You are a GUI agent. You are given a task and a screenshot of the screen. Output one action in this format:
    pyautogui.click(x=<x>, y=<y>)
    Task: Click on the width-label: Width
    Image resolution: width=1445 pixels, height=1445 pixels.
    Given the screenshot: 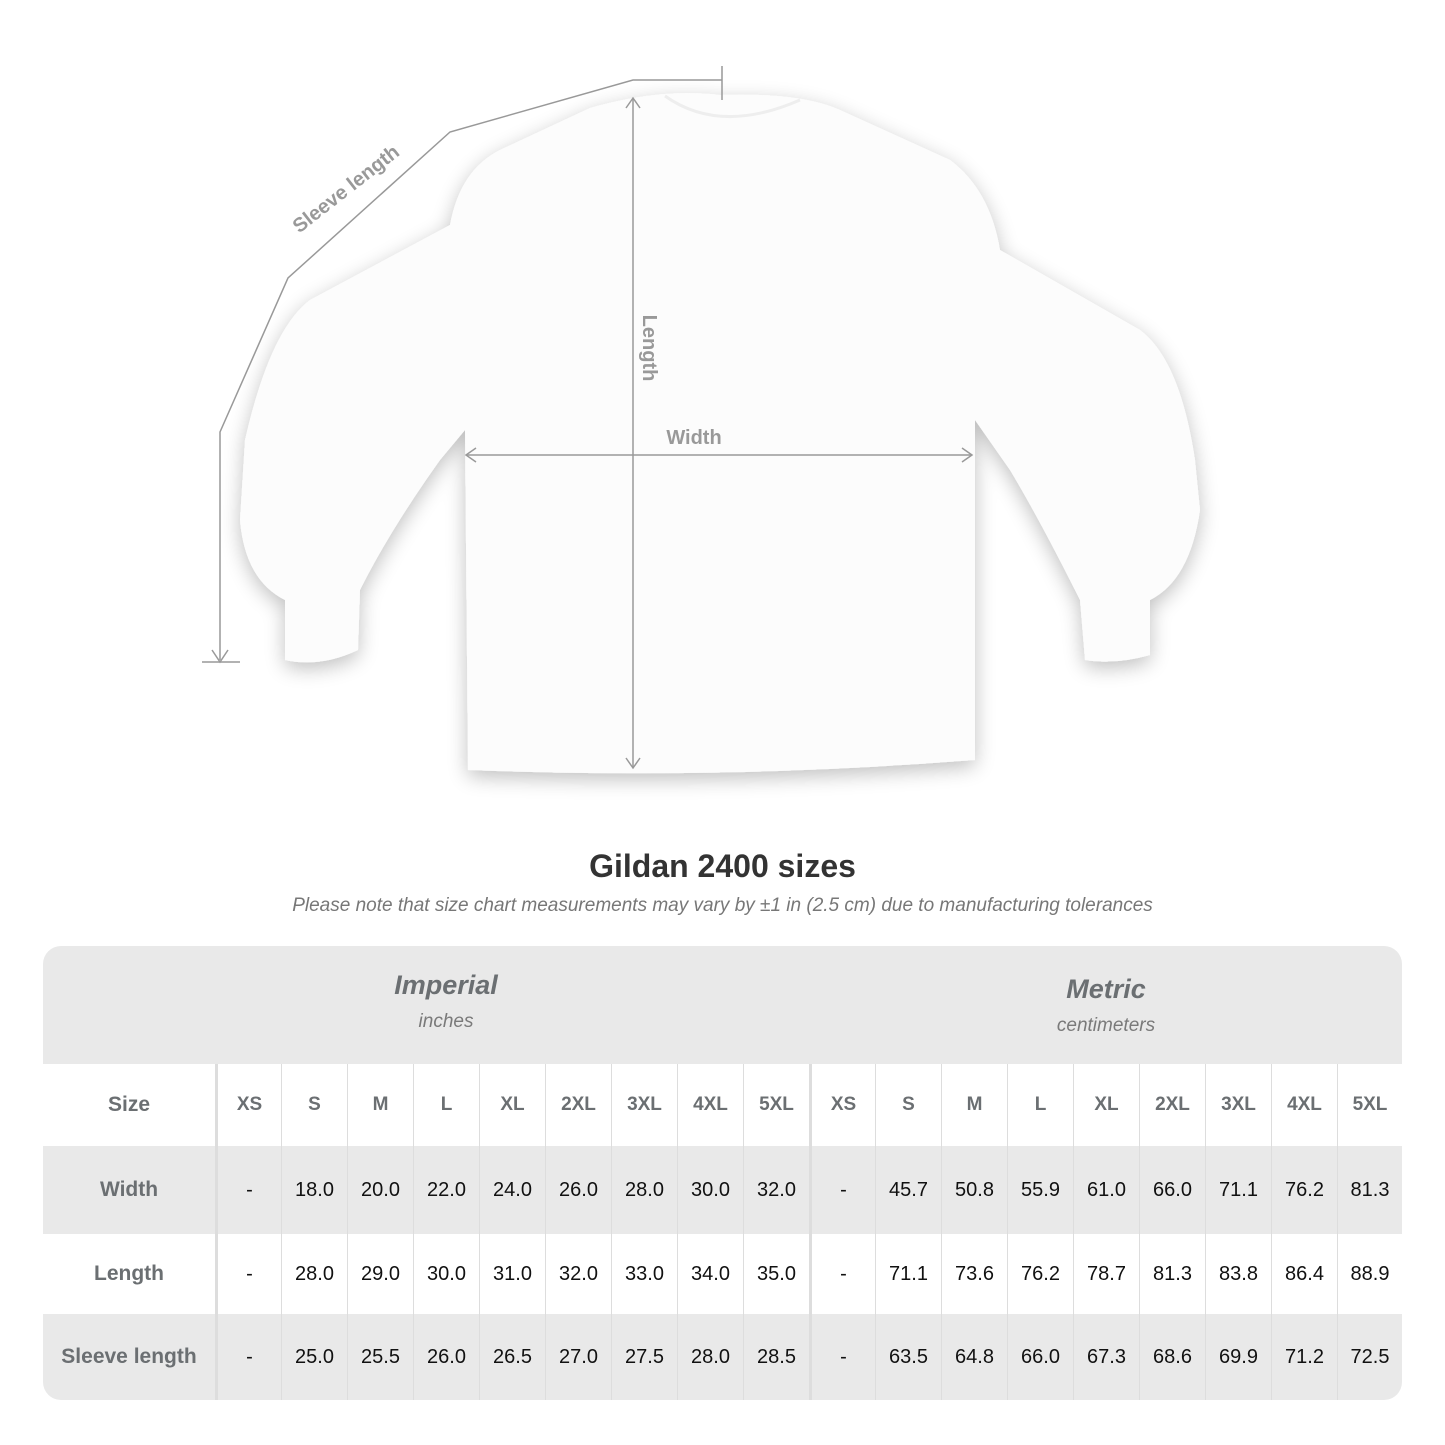 What is the action you would take?
    pyautogui.click(x=693, y=438)
    